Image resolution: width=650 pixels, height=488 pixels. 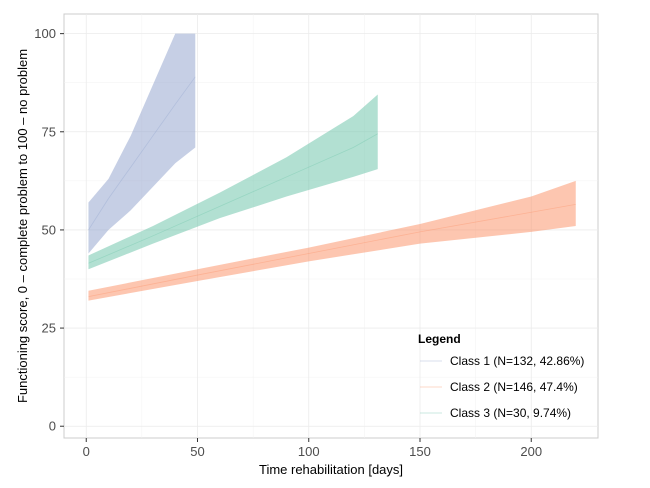 I want to click on x-axis-ticks: 0 50 100 150 200, so click(x=312, y=448).